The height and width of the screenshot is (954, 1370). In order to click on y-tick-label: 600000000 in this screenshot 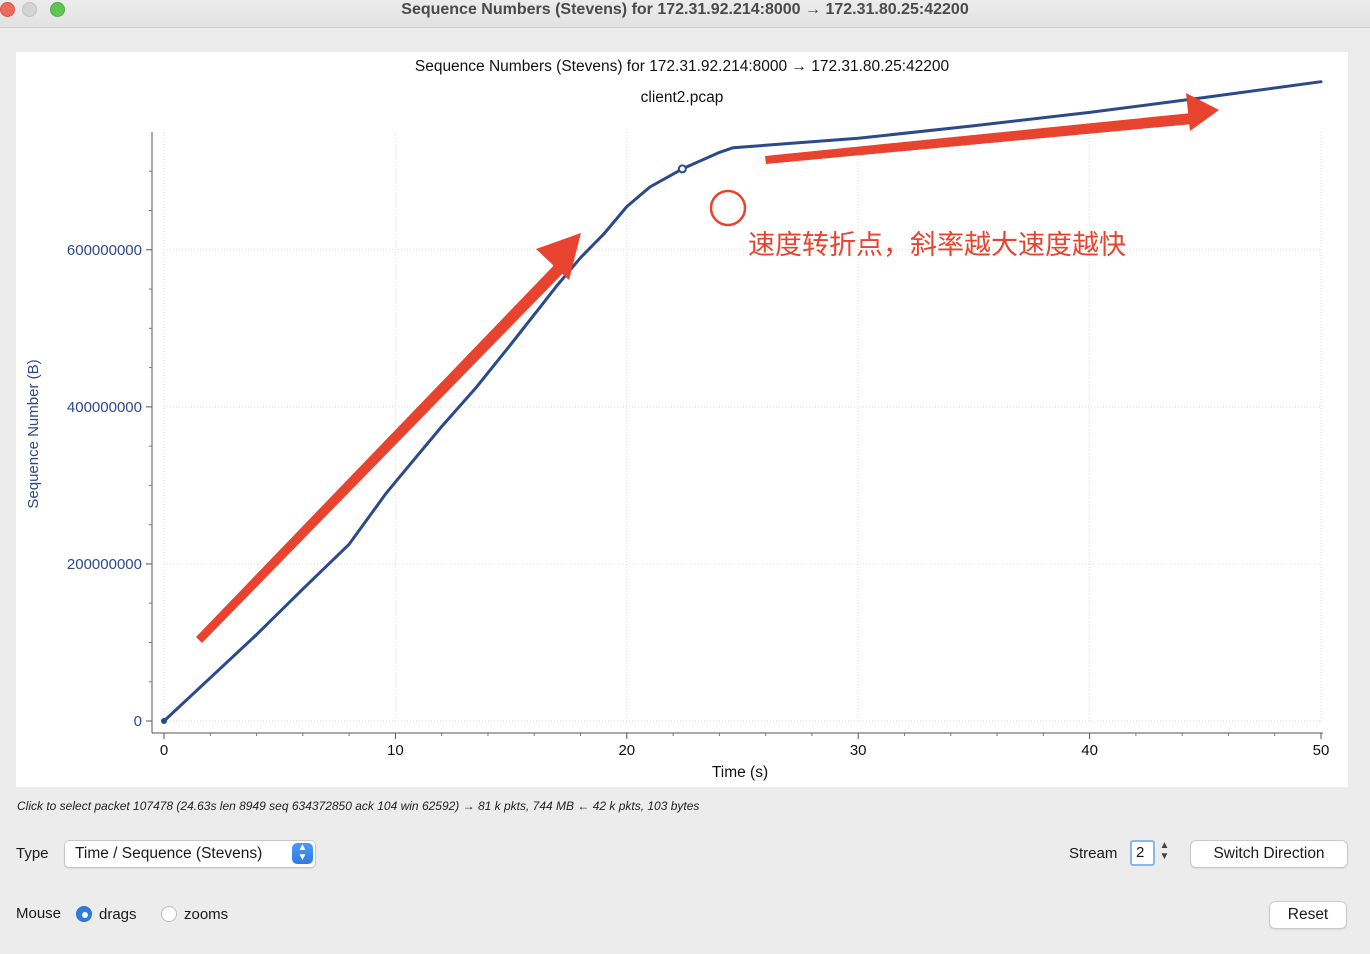, I will do `click(104, 250)`.